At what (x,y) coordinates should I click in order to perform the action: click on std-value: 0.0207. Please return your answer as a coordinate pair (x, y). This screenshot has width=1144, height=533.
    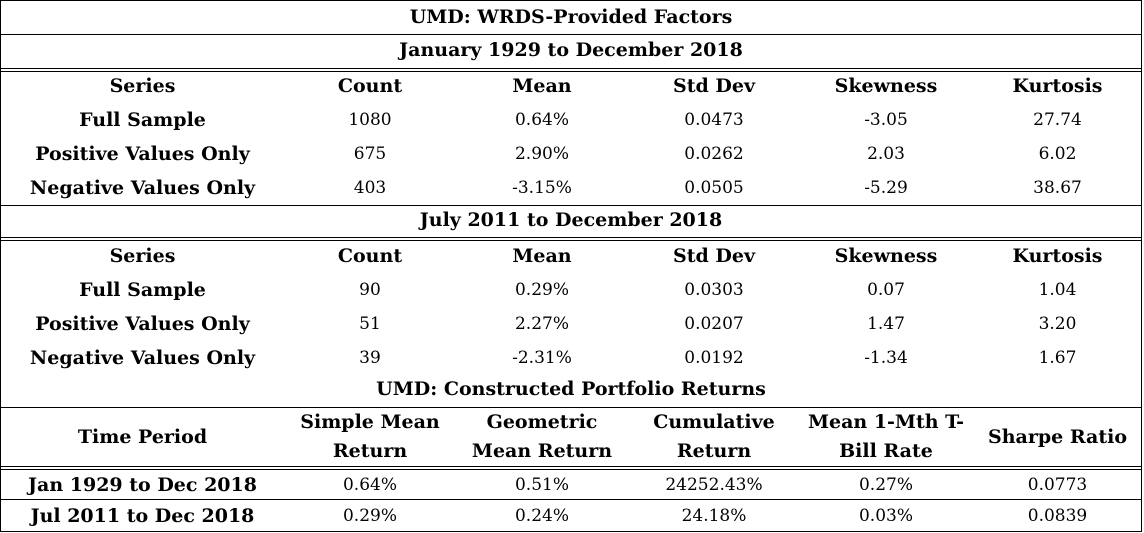
    Looking at the image, I should click on (714, 324).